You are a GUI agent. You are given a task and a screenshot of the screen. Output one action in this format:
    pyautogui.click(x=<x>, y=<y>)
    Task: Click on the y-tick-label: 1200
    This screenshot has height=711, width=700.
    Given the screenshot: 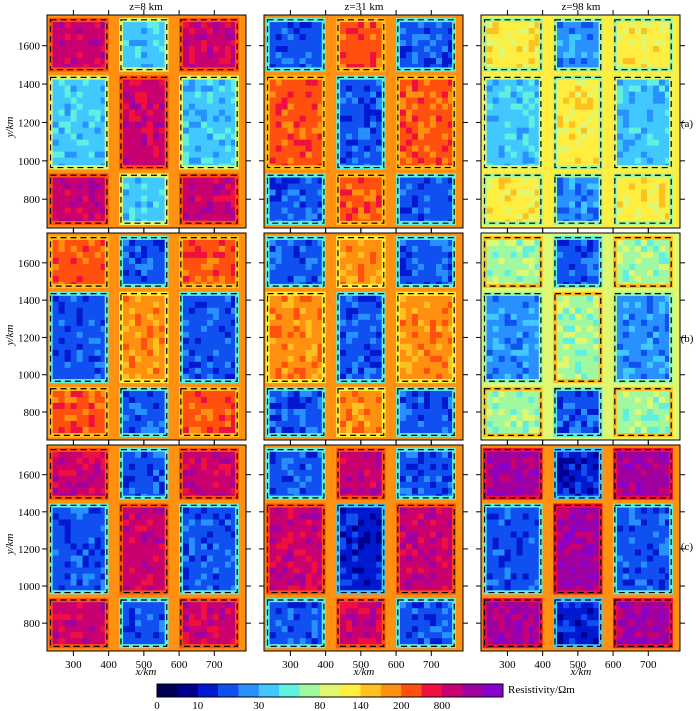 What is the action you would take?
    pyautogui.click(x=29, y=338)
    